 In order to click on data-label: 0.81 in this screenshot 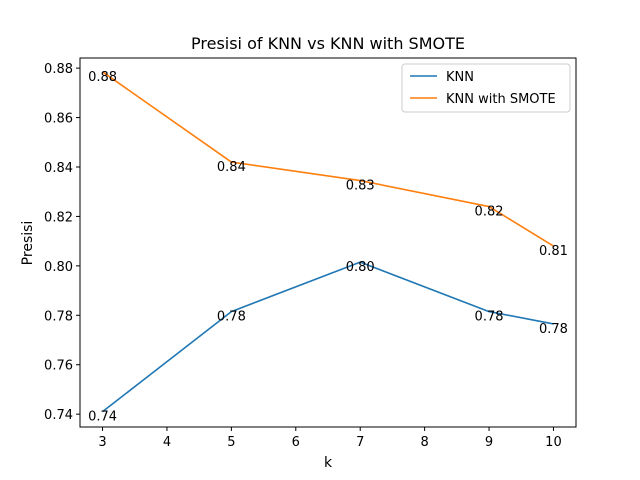, I will do `click(553, 251)`.